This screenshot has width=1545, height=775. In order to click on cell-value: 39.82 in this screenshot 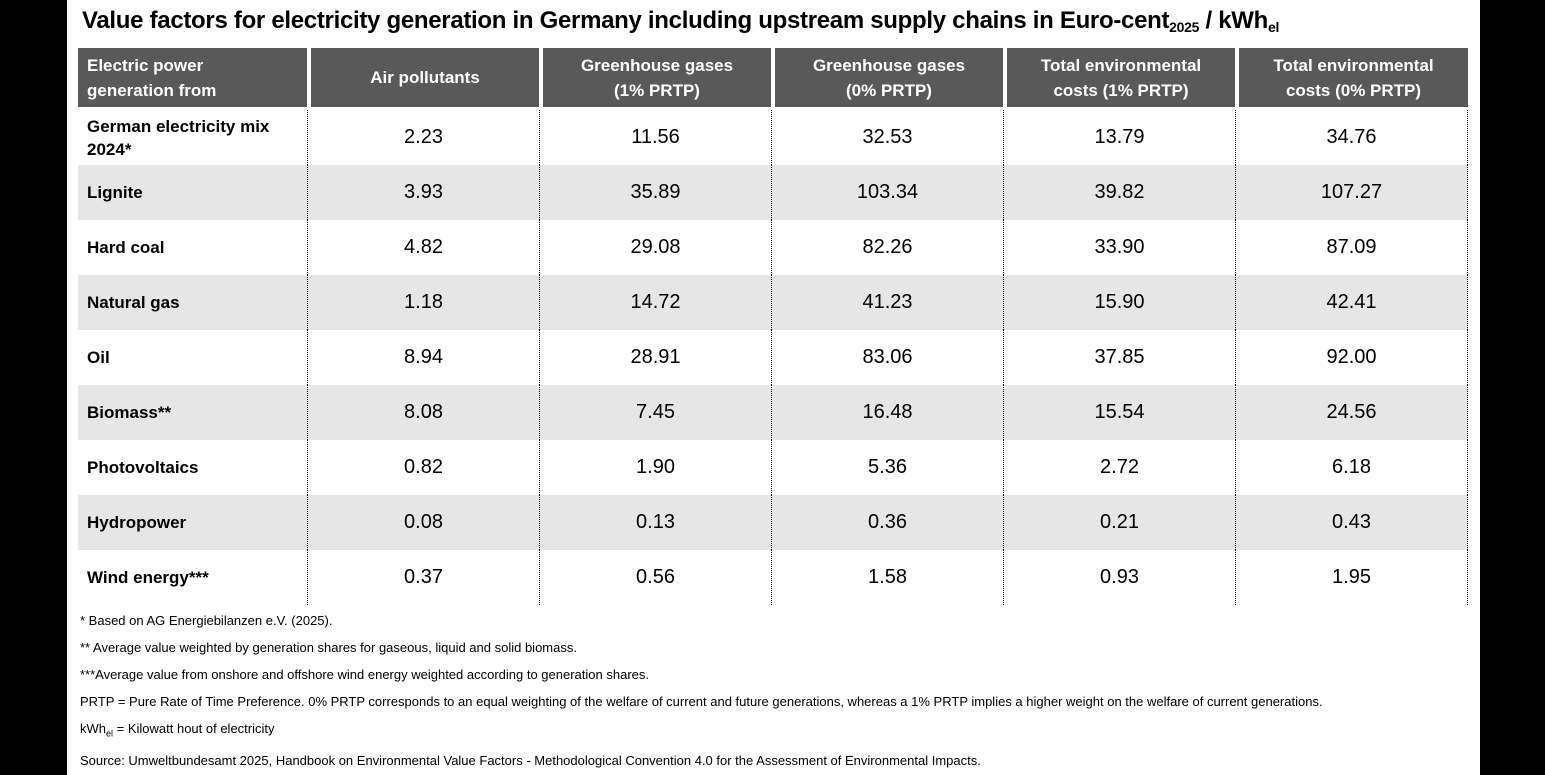, I will do `click(1119, 192)`.